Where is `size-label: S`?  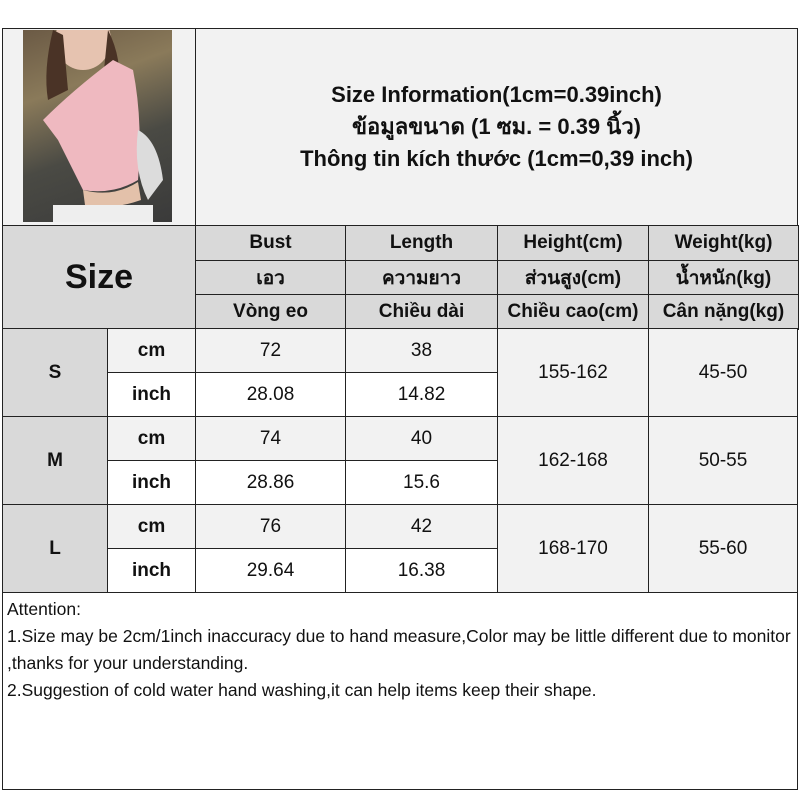 size-label: S is located at coordinates (55, 372).